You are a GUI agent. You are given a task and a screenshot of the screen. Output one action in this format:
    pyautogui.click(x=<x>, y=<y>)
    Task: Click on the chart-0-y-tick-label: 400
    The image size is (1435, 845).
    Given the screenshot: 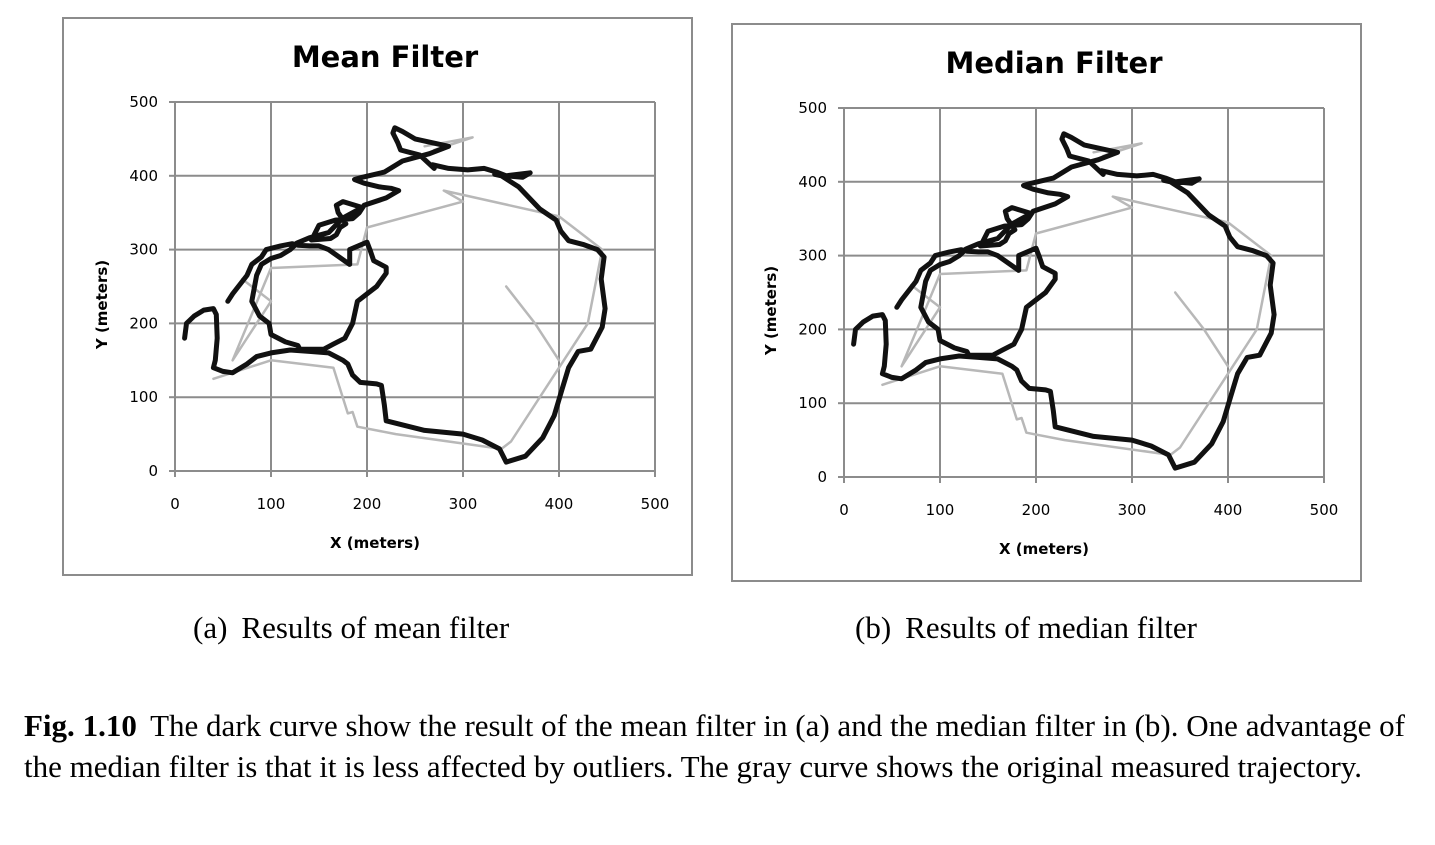 What is the action you would take?
    pyautogui.click(x=143, y=176)
    